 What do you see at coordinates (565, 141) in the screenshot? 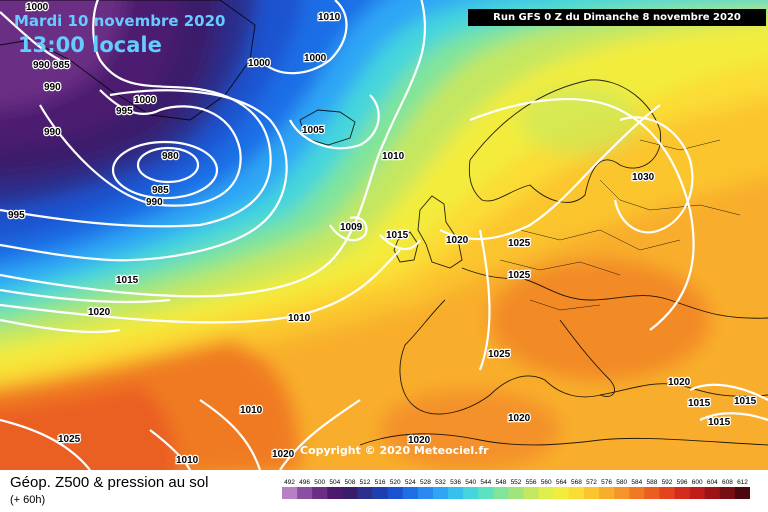
I see `coast-scandinavia` at bounding box center [565, 141].